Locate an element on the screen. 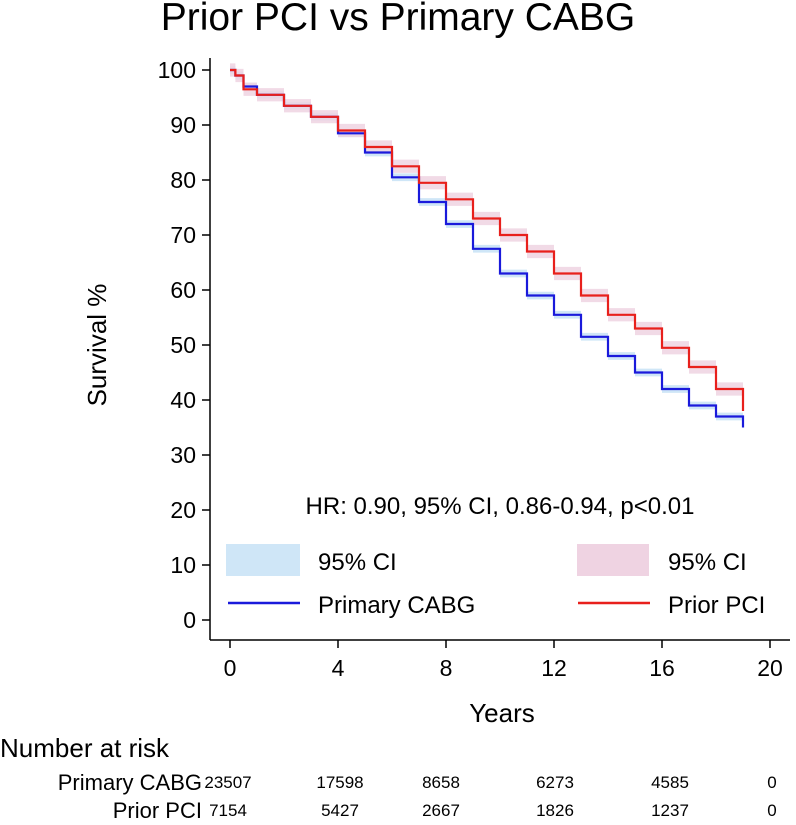 Image resolution: width=796 pixels, height=825 pixels. y-tick-label: 0 is located at coordinates (189, 620).